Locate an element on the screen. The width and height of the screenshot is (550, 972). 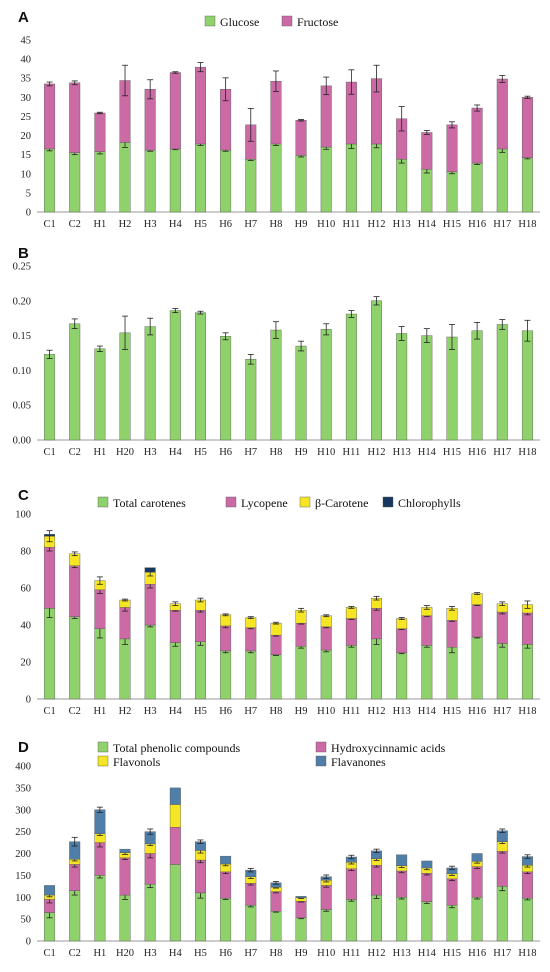
x-tick-label: H18 is located at coordinates (527, 224).